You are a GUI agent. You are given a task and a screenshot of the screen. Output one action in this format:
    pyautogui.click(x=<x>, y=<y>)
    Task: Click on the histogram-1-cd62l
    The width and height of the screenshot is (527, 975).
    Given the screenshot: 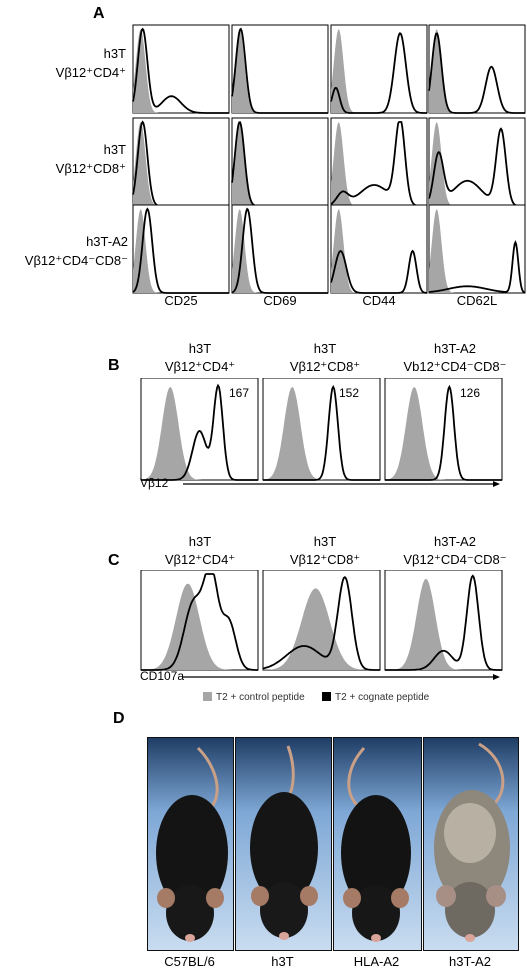 What is the action you would take?
    pyautogui.click(x=477, y=69)
    